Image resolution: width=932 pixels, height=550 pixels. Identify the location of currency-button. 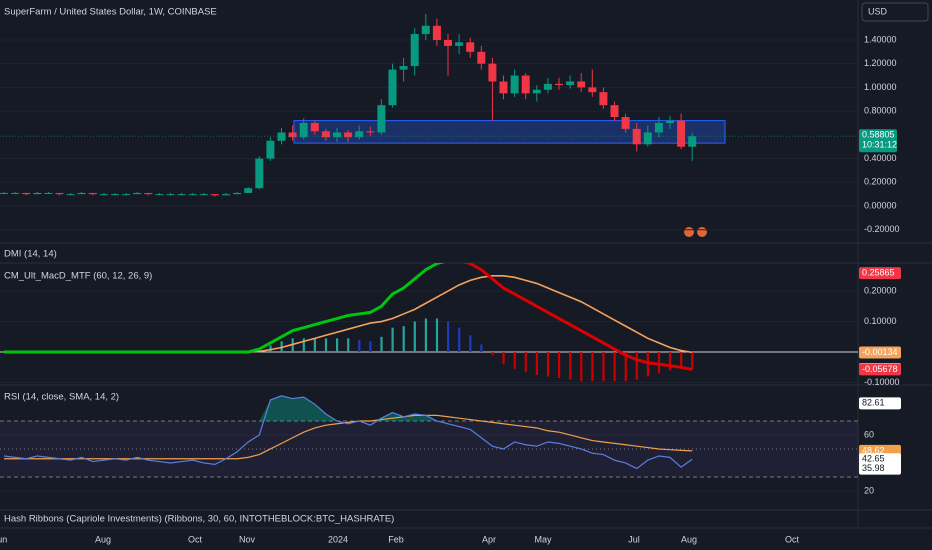
(895, 12).